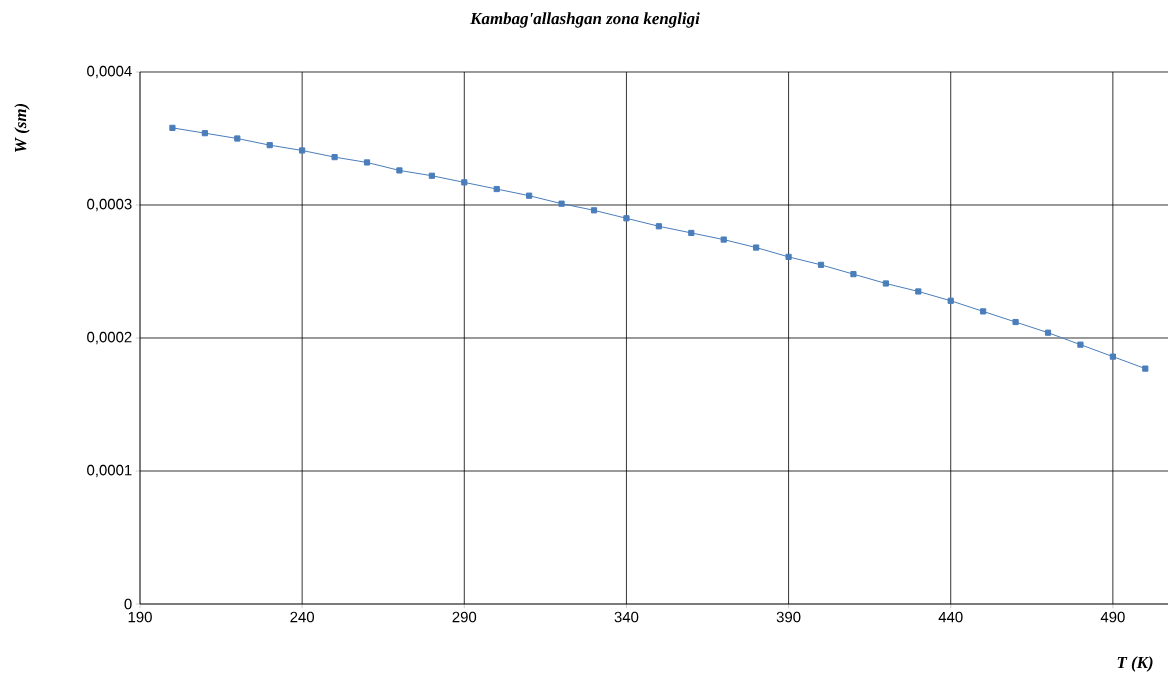 This screenshot has height=684, width=1171. I want to click on x-tick-label: 390, so click(788, 617).